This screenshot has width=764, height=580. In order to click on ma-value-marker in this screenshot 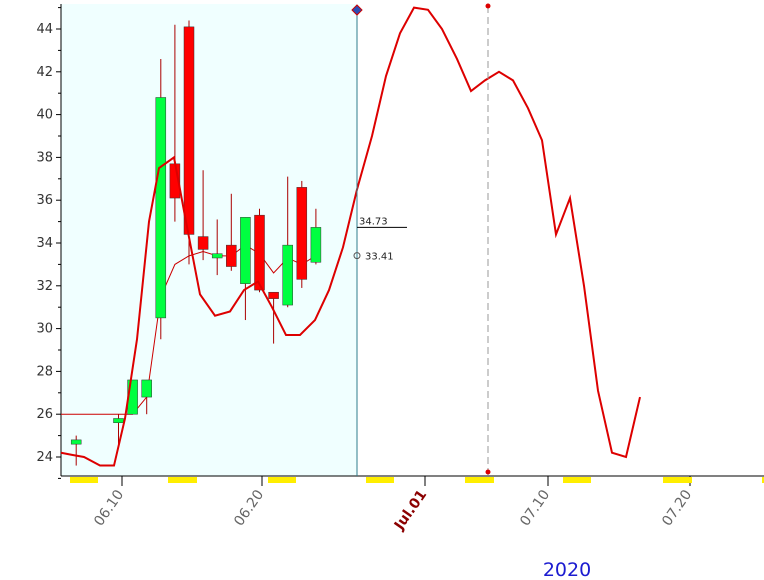, I will do `click(357, 256)`.